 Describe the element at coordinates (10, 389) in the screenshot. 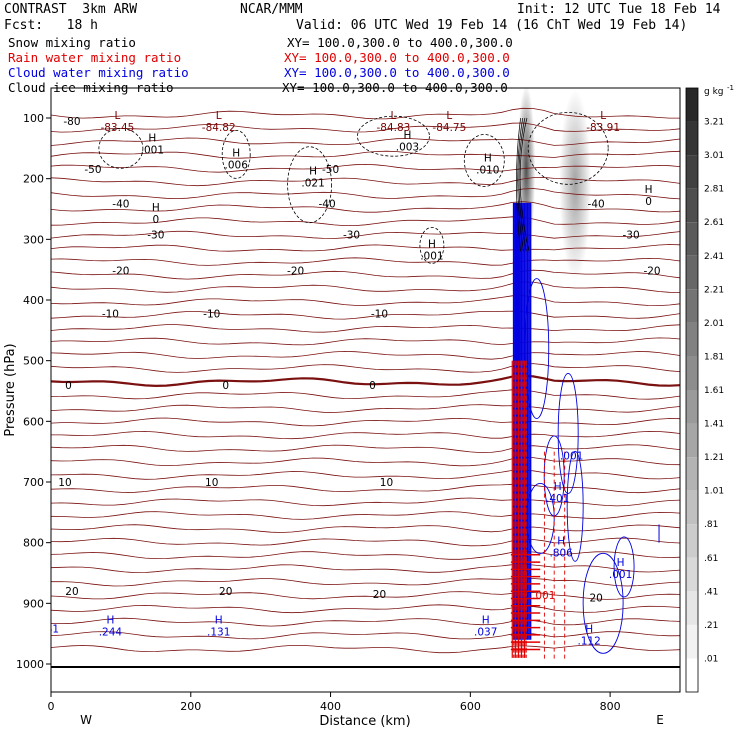

I see `y-axis-title: Pressure (hPa)` at that location.